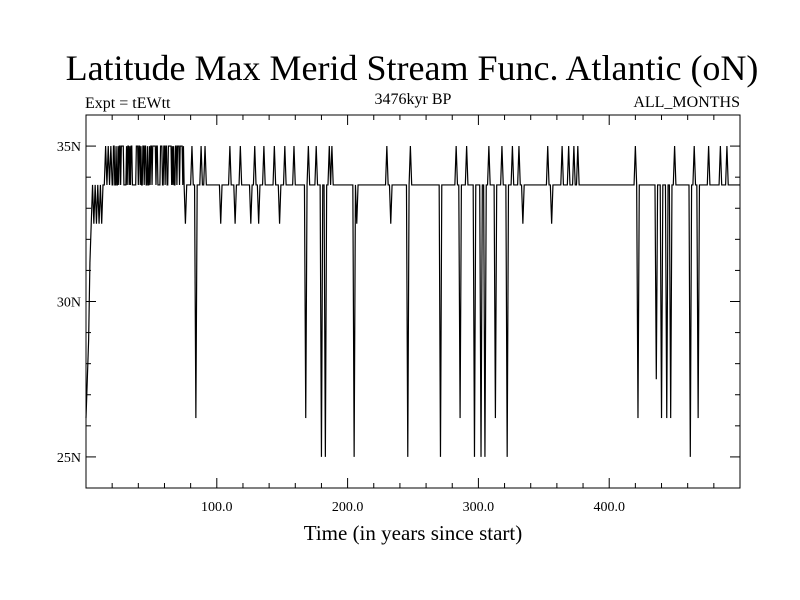 The height and width of the screenshot is (600, 800). What do you see at coordinates (413, 99) in the screenshot?
I see `subtitle-time-bp: 3476kyr BP` at bounding box center [413, 99].